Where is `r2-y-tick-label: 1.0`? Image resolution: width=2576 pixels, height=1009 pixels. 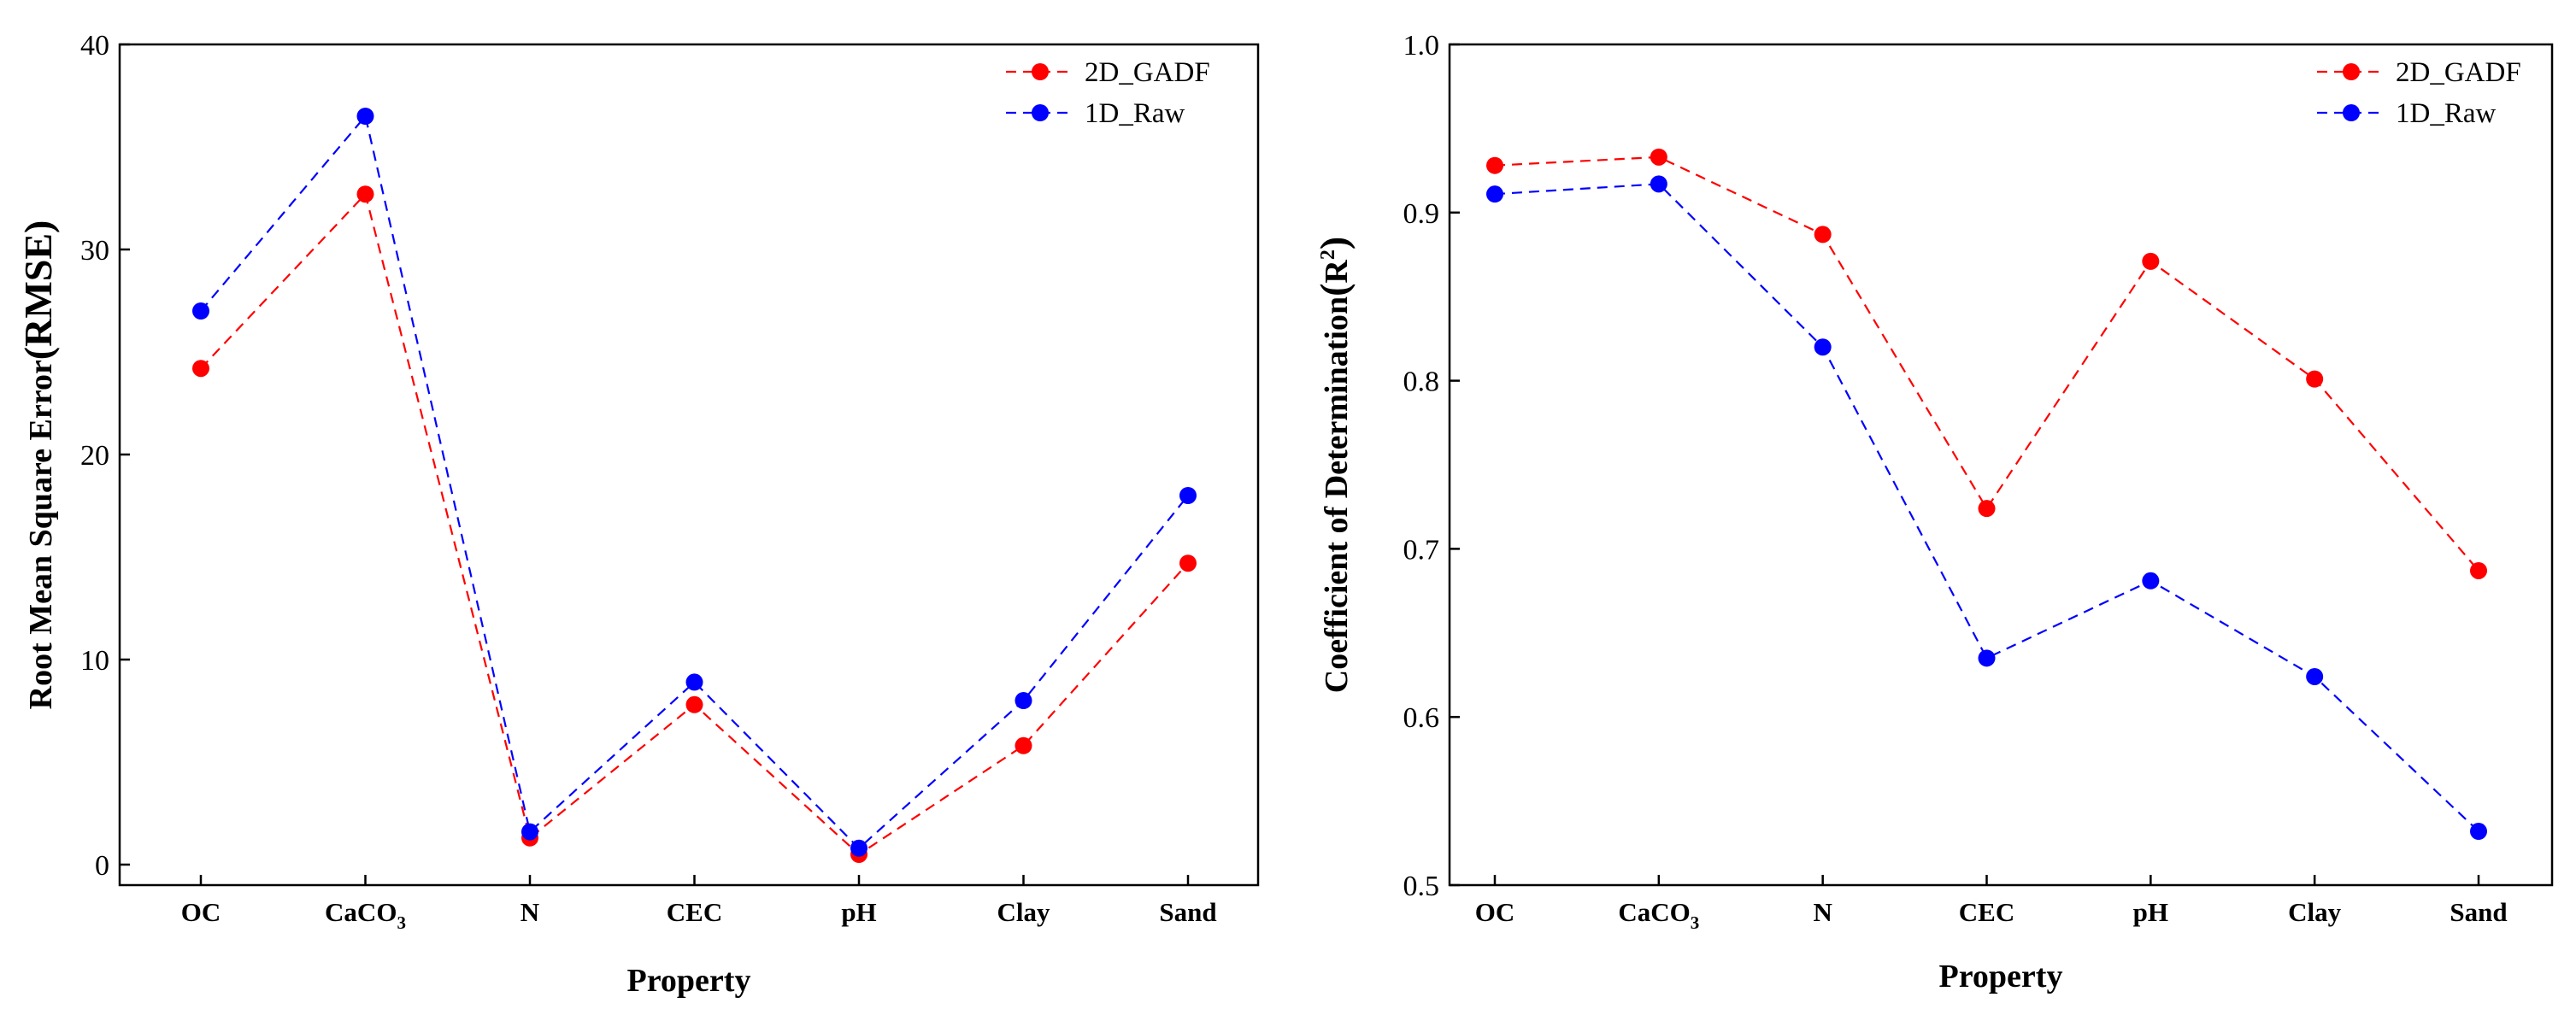
r2-y-tick-label: 1.0 is located at coordinates (1421, 46).